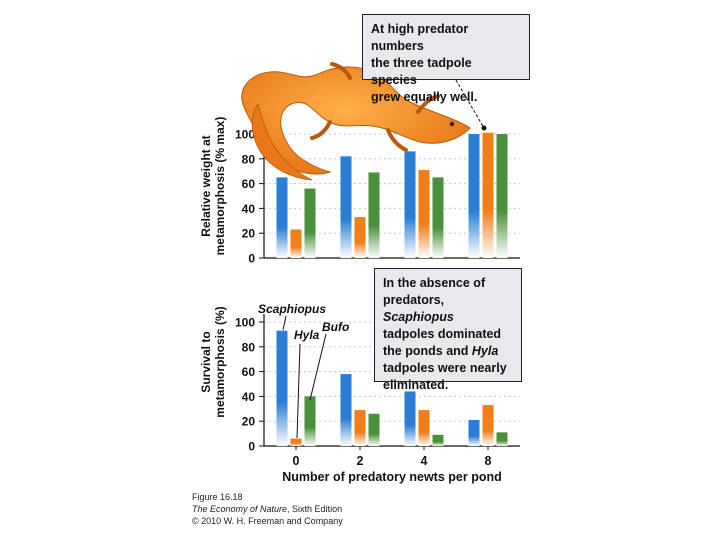  I want to click on callout-top-pointer, so click(470, 104).